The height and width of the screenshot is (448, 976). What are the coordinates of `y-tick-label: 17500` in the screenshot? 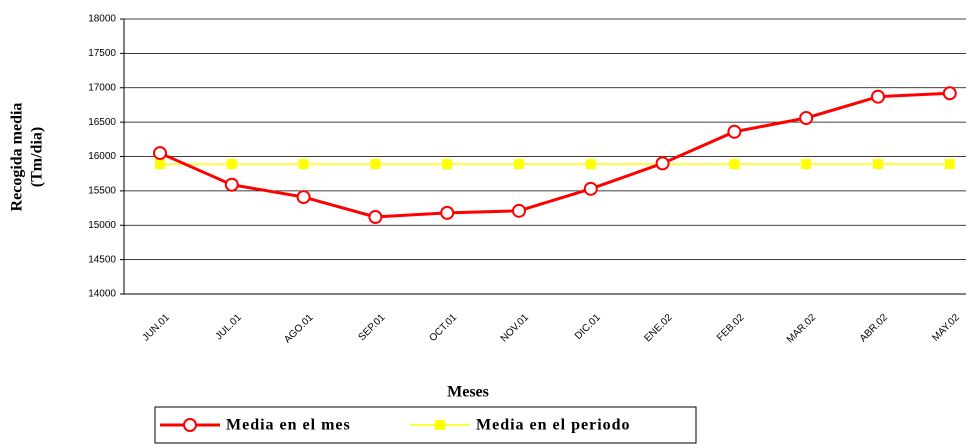 It's located at (102, 53).